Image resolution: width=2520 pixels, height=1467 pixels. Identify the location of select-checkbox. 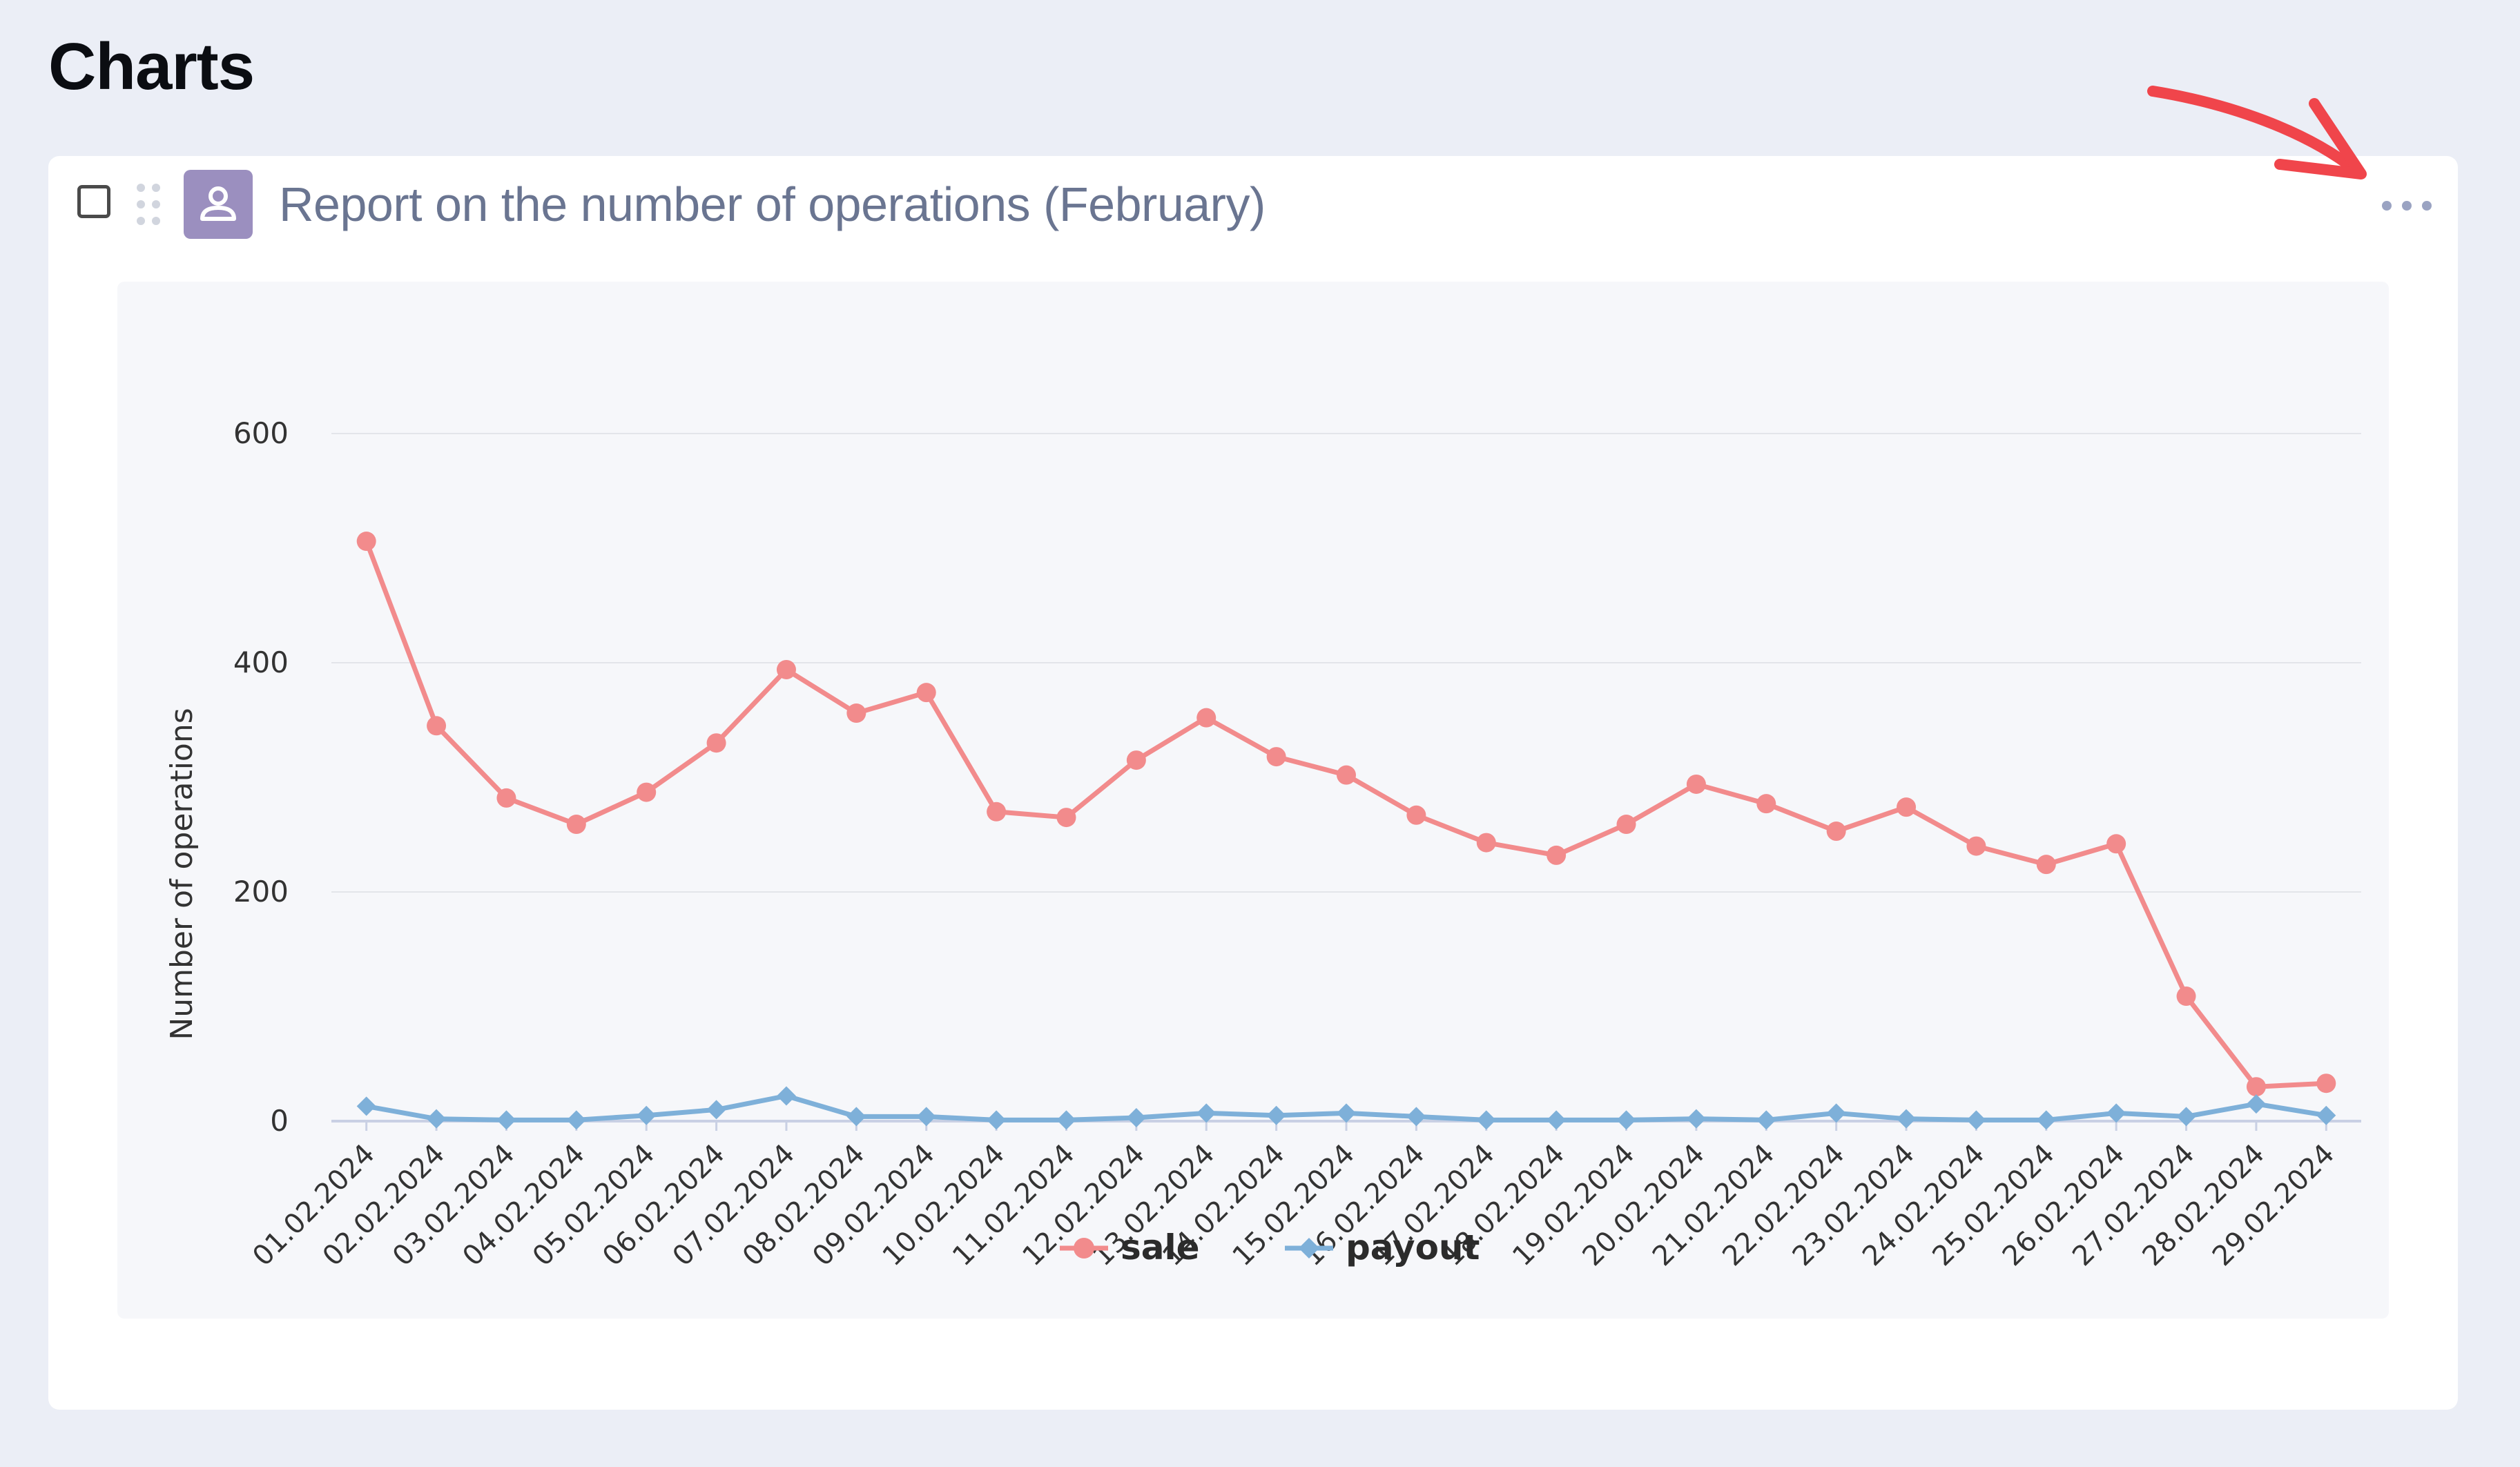
(93, 202).